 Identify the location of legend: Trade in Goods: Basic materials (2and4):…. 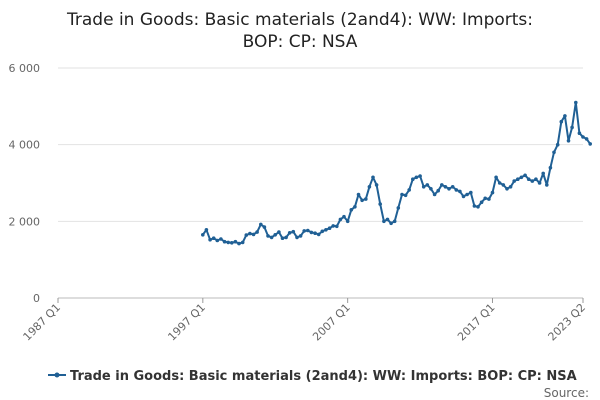
(312, 376).